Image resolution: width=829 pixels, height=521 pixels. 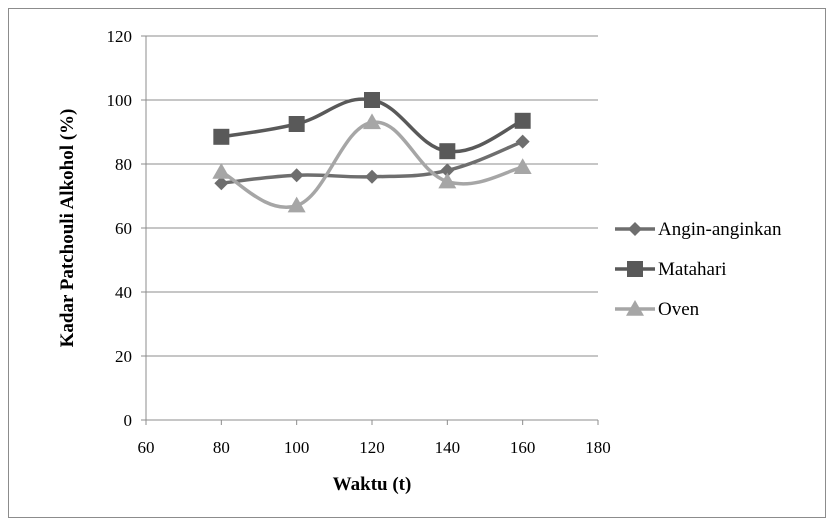 I want to click on y-tick-label-100: 100, so click(x=120, y=100).